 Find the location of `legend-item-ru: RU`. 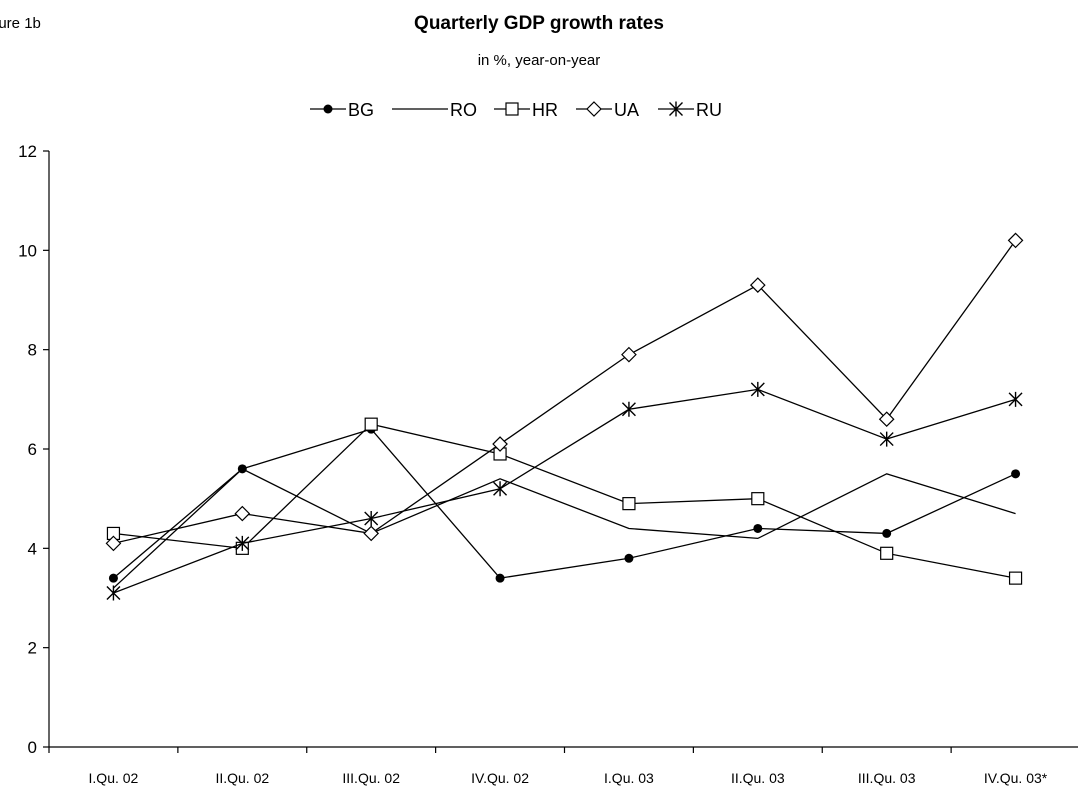

legend-item-ru: RU is located at coordinates (690, 110).